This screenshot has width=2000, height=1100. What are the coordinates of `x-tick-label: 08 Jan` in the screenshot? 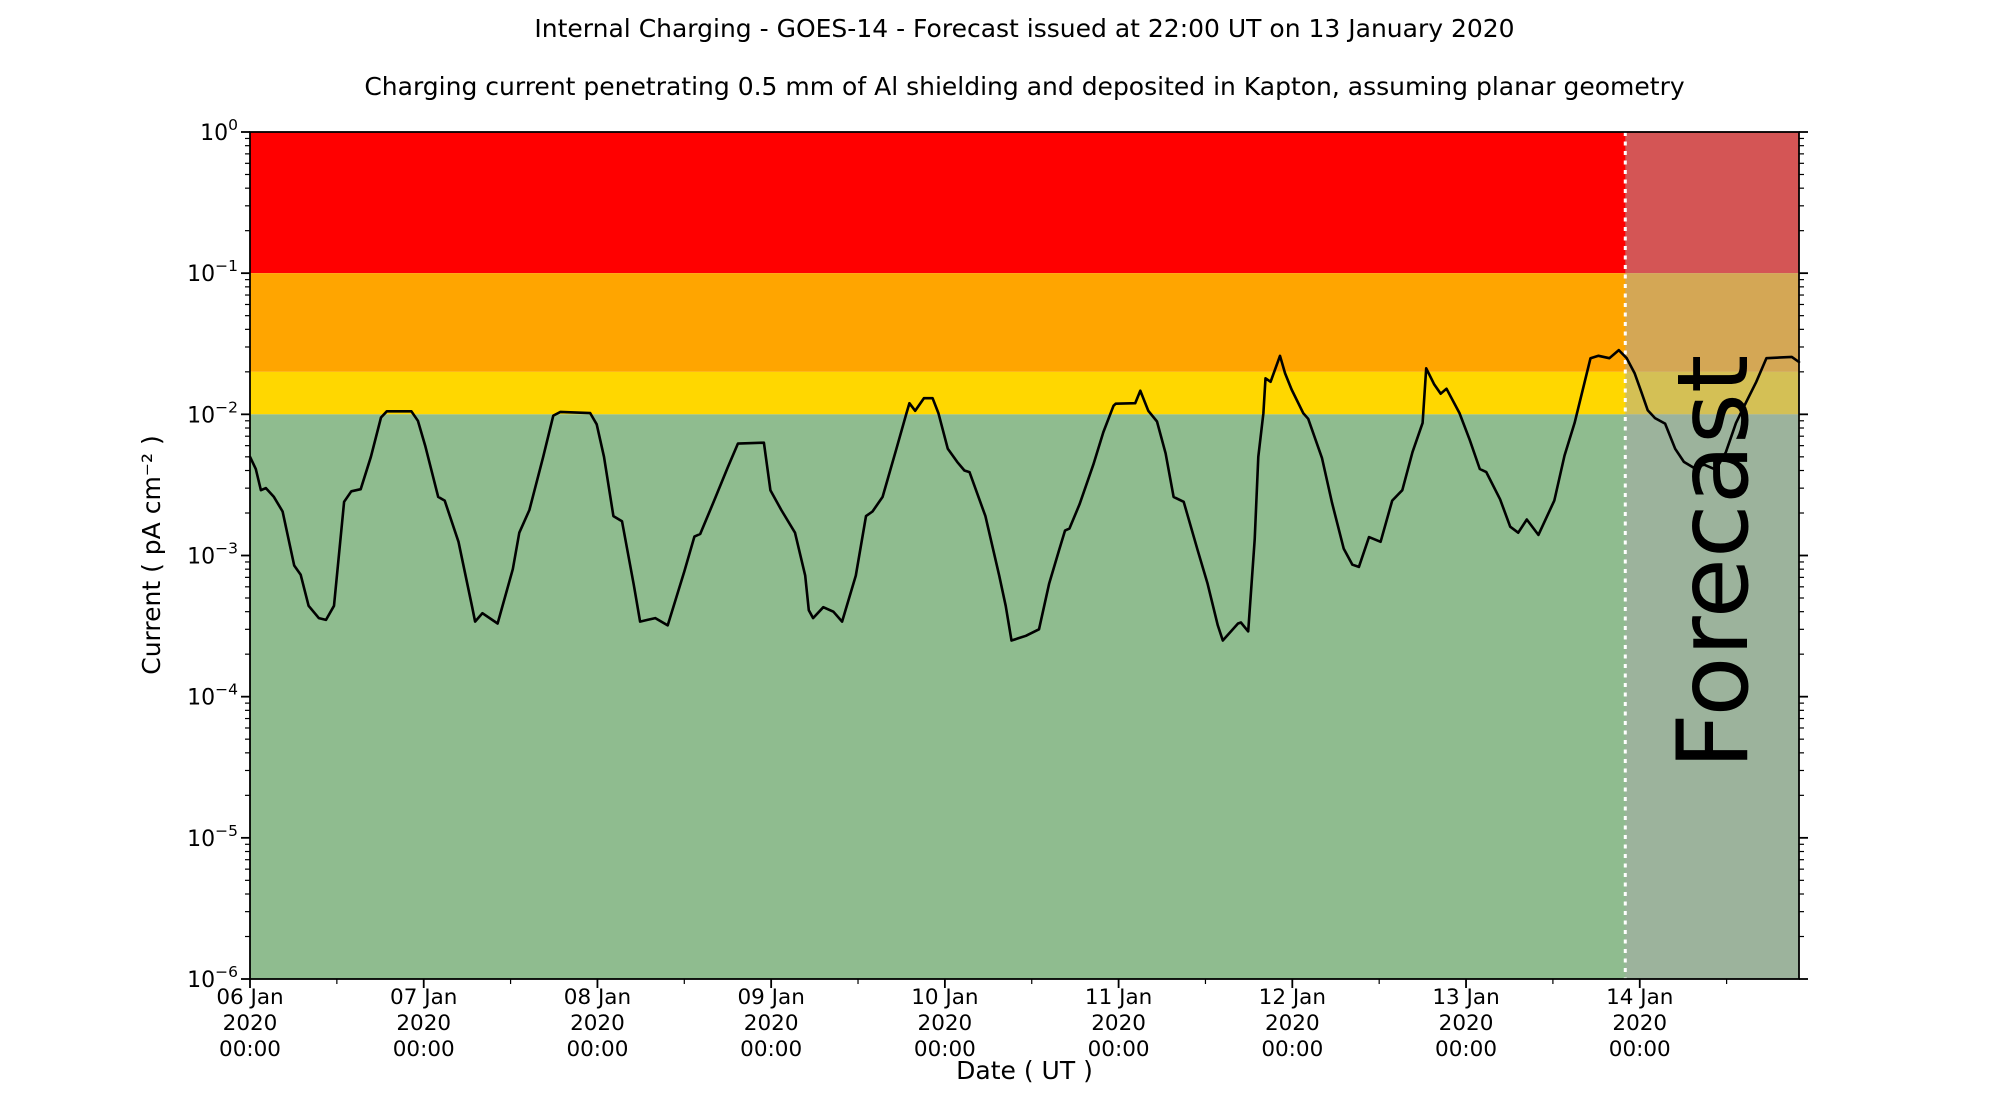 It's located at (597, 997).